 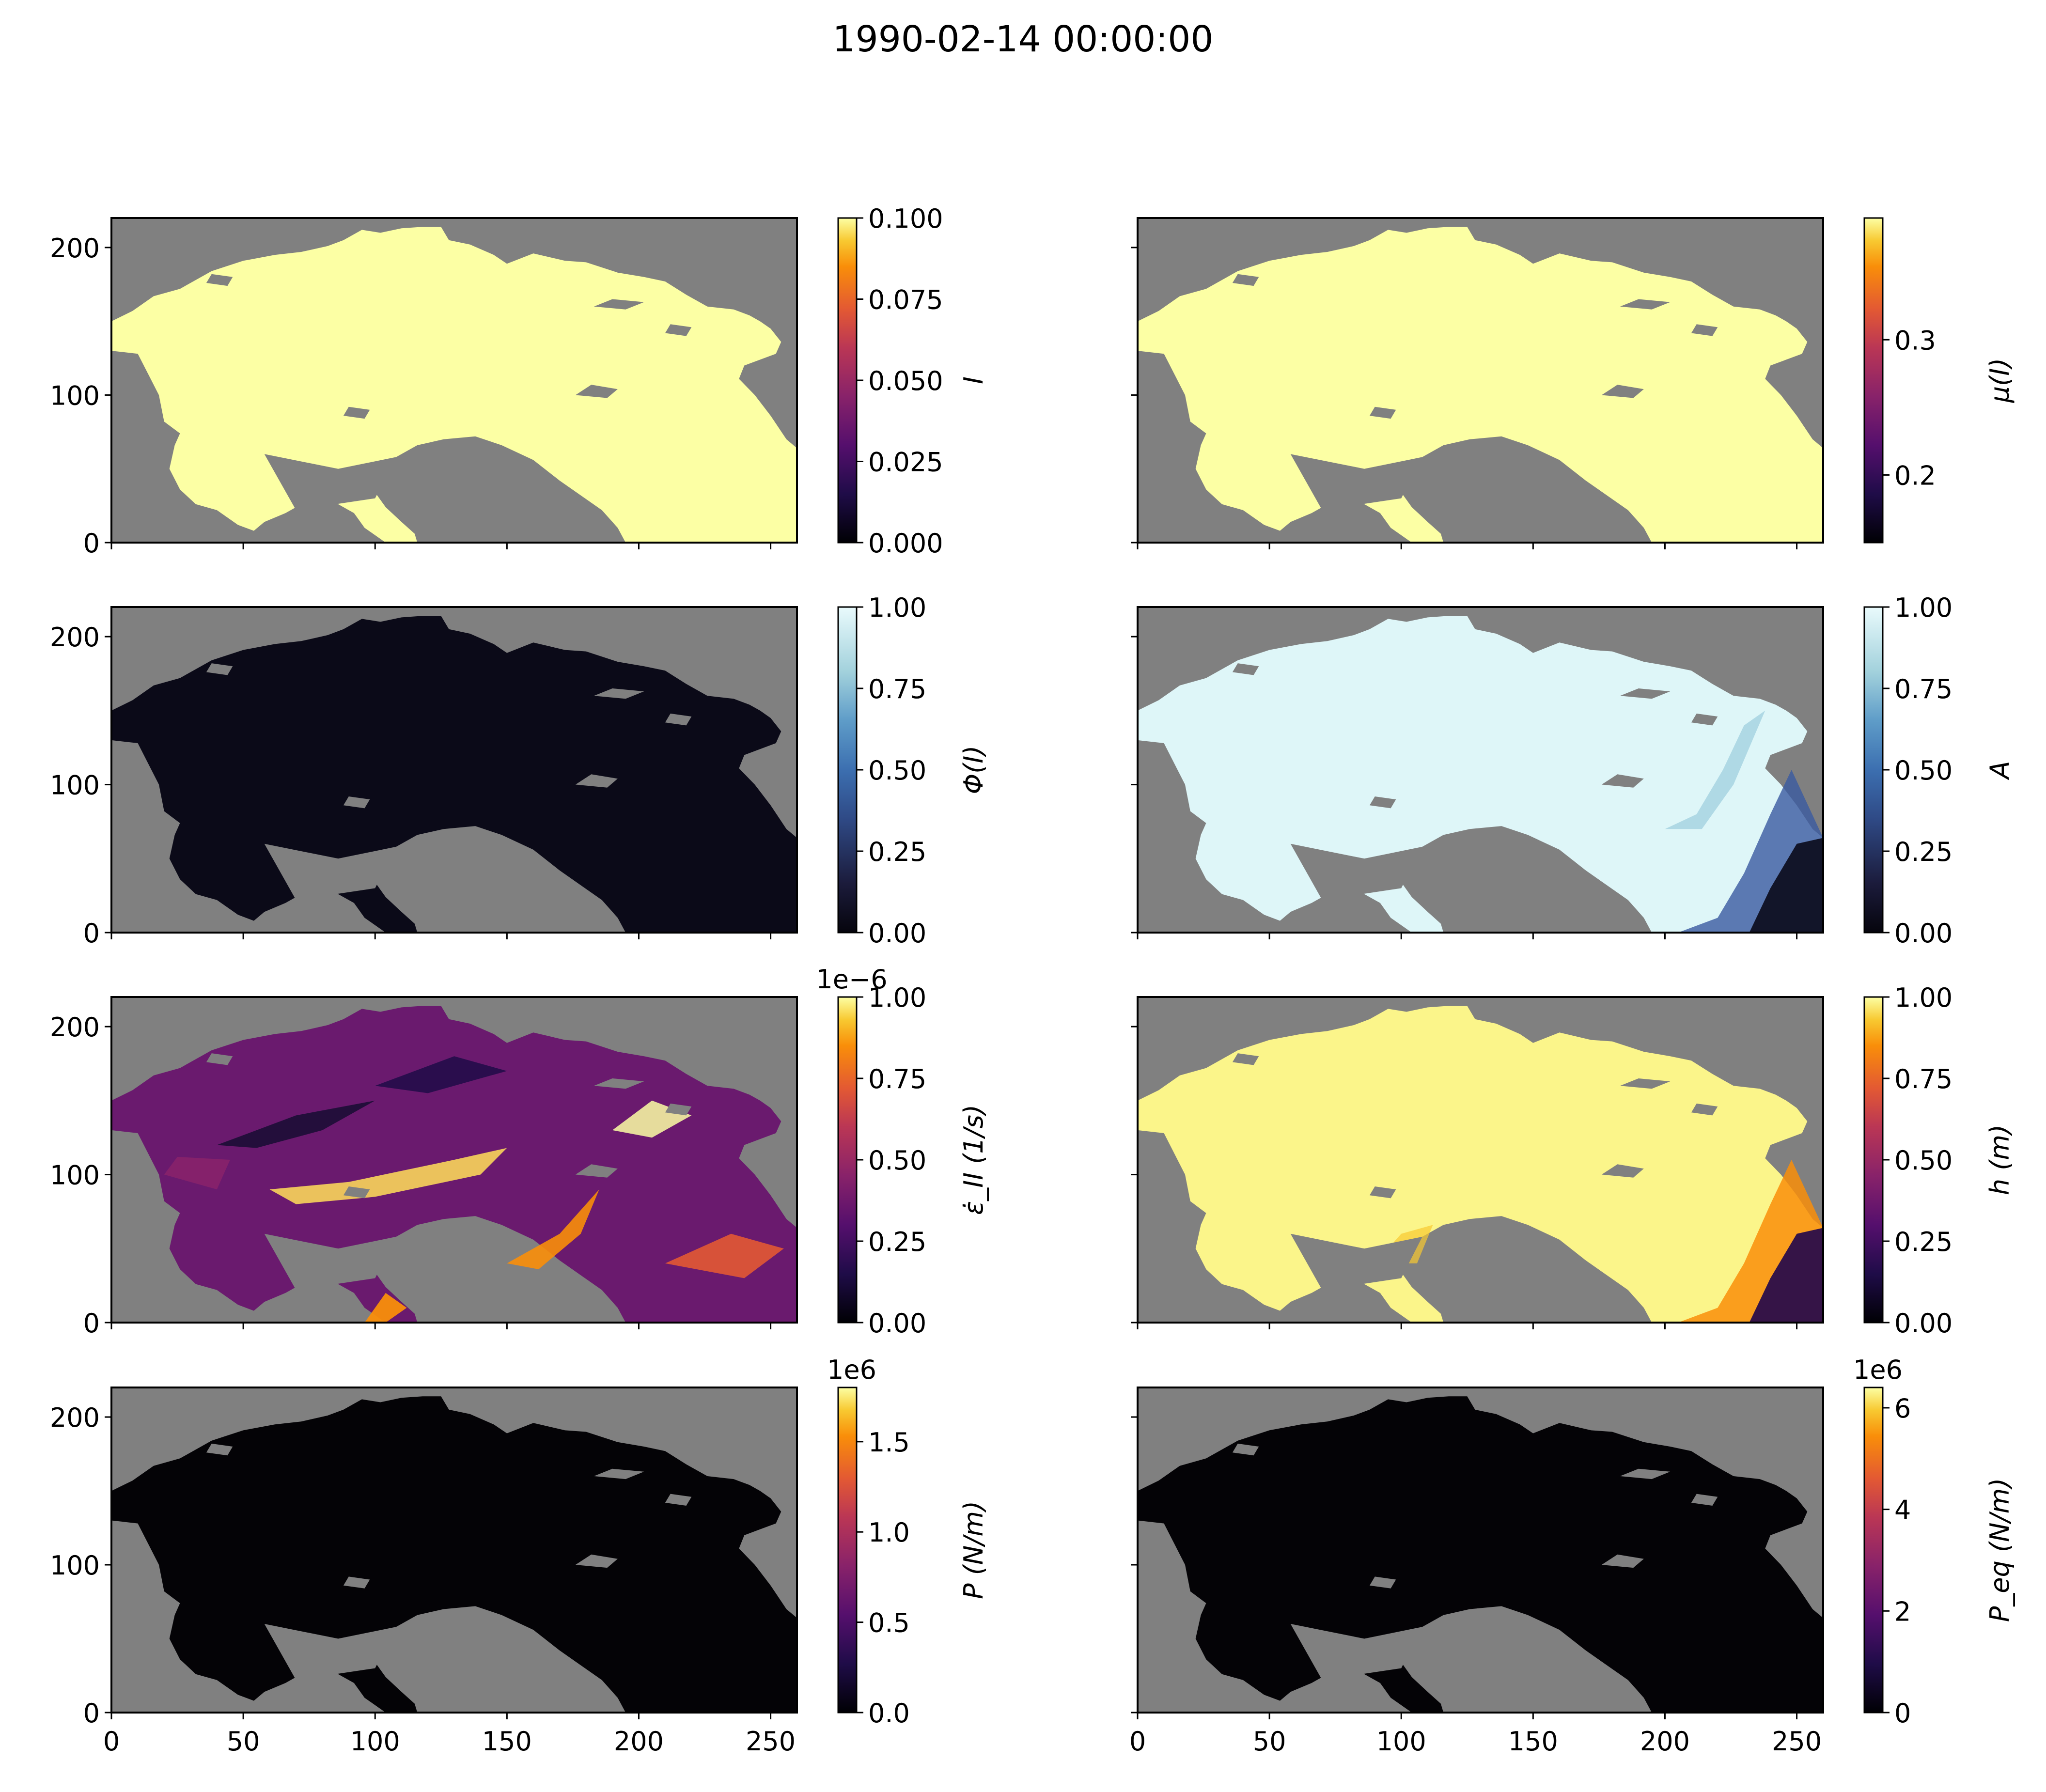 What do you see at coordinates (1939, 380) in the screenshot?
I see `colorbar: 0.2 0.3 μ(I)` at bounding box center [1939, 380].